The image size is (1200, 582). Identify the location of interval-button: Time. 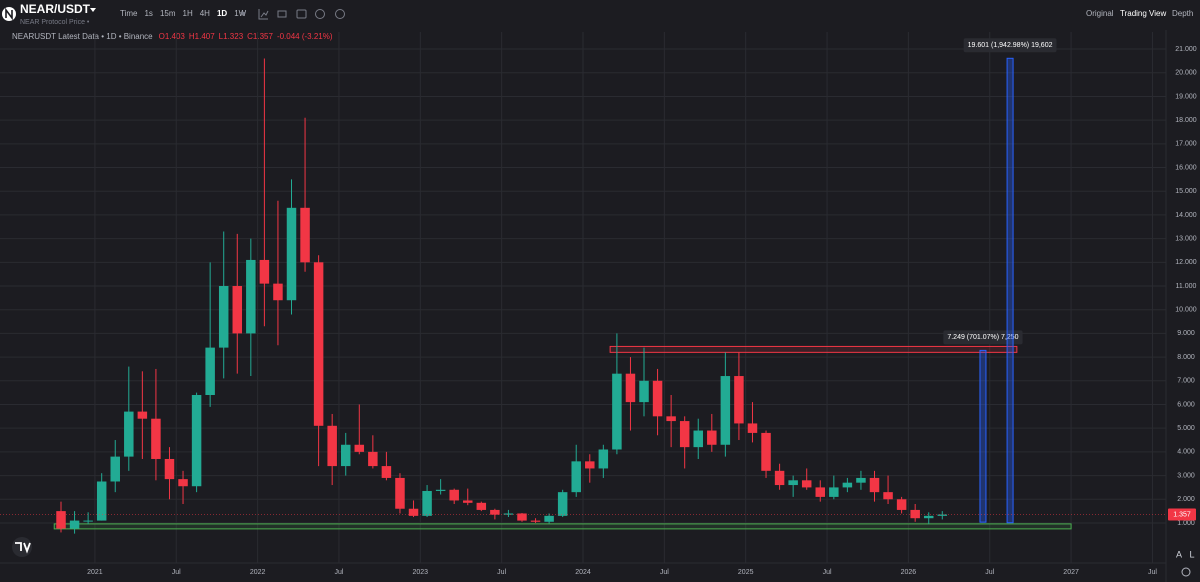
(129, 13).